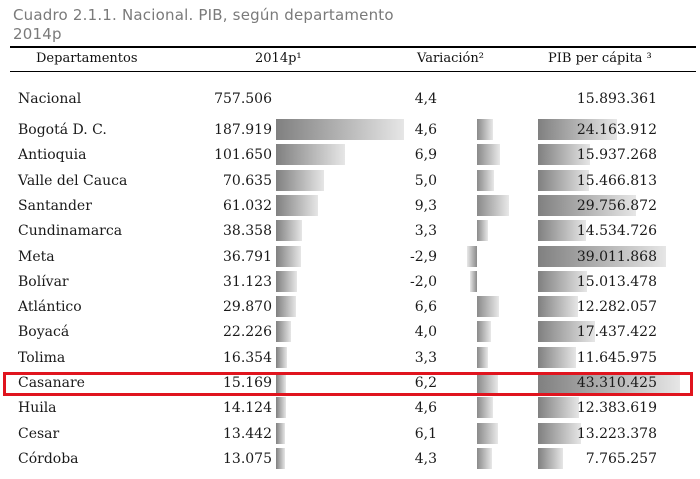 This screenshot has width=700, height=479. What do you see at coordinates (37, 34) in the screenshot?
I see `caption-year: 2014p` at bounding box center [37, 34].